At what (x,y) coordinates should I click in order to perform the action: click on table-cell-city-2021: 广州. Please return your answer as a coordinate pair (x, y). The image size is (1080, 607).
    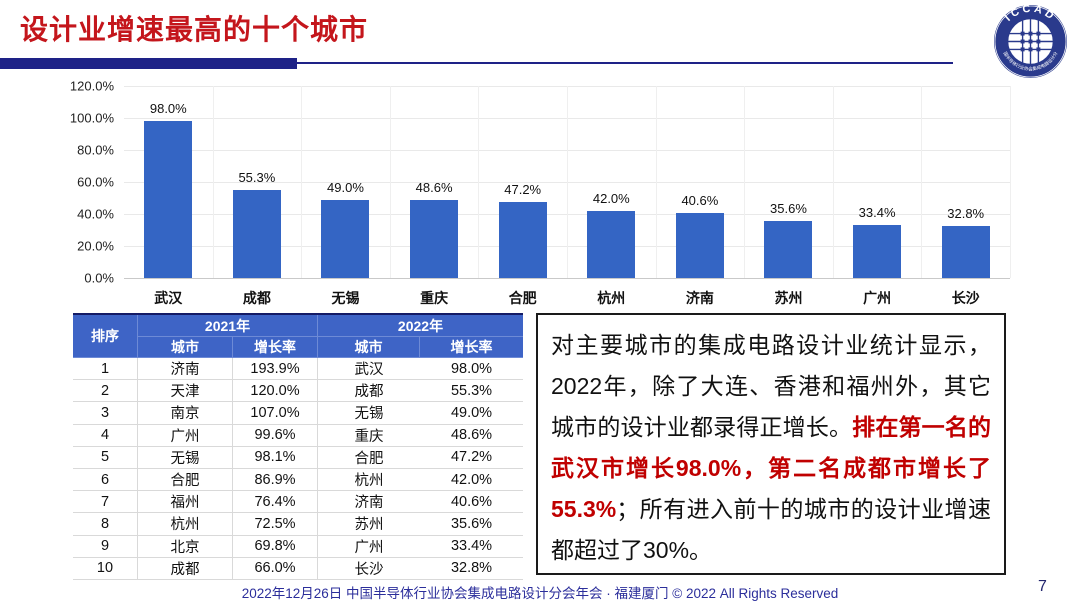
    Looking at the image, I should click on (185, 435).